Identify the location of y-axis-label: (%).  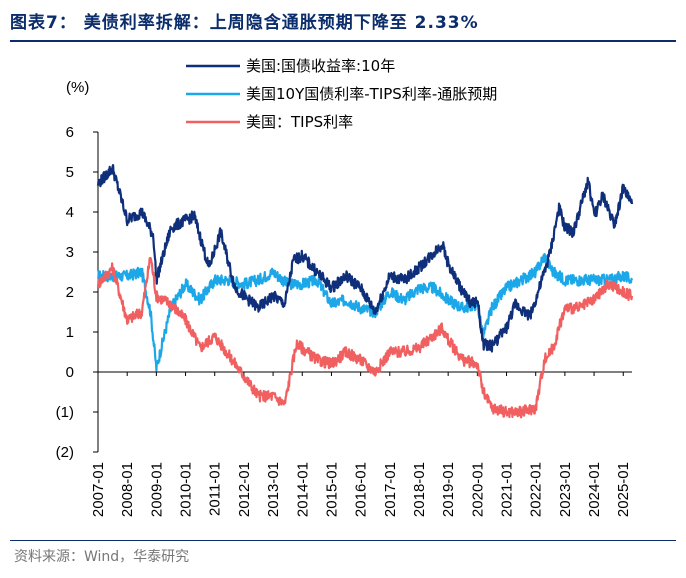
(77, 87).